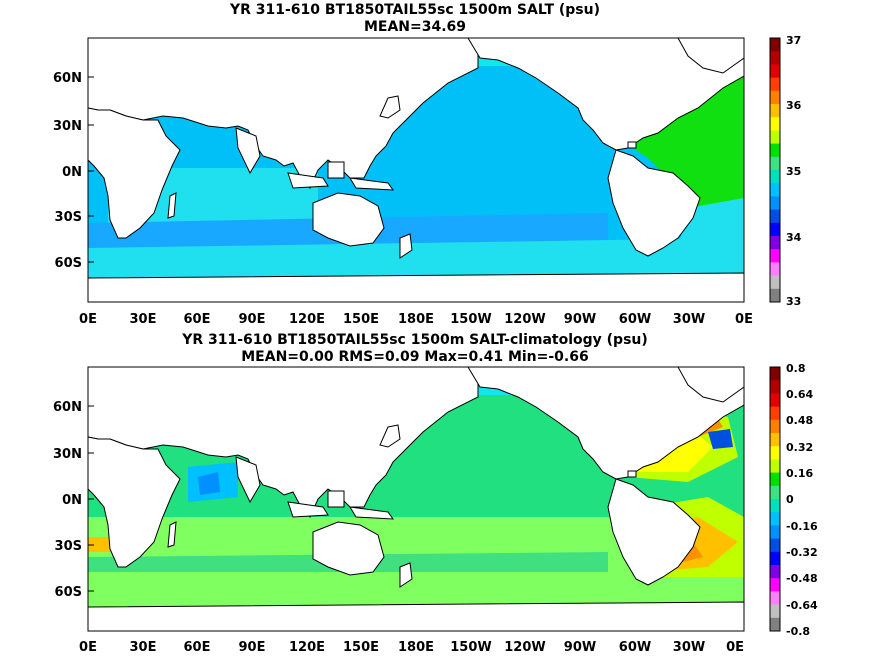 This screenshot has height=656, width=875. What do you see at coordinates (793, 301) in the screenshot?
I see `colorbar-label: 33` at bounding box center [793, 301].